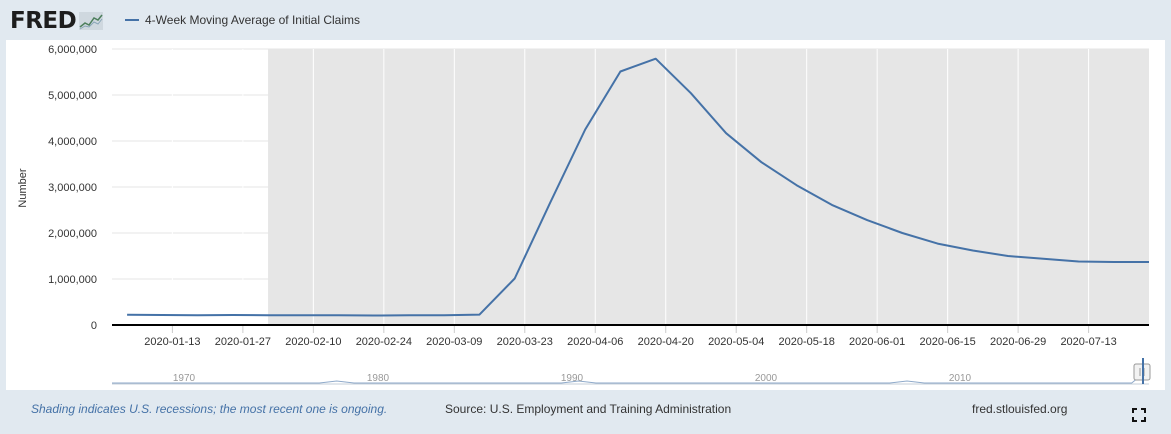 The width and height of the screenshot is (1171, 434). What do you see at coordinates (378, 378) in the screenshot?
I see `navigator-year-label: 1980` at bounding box center [378, 378].